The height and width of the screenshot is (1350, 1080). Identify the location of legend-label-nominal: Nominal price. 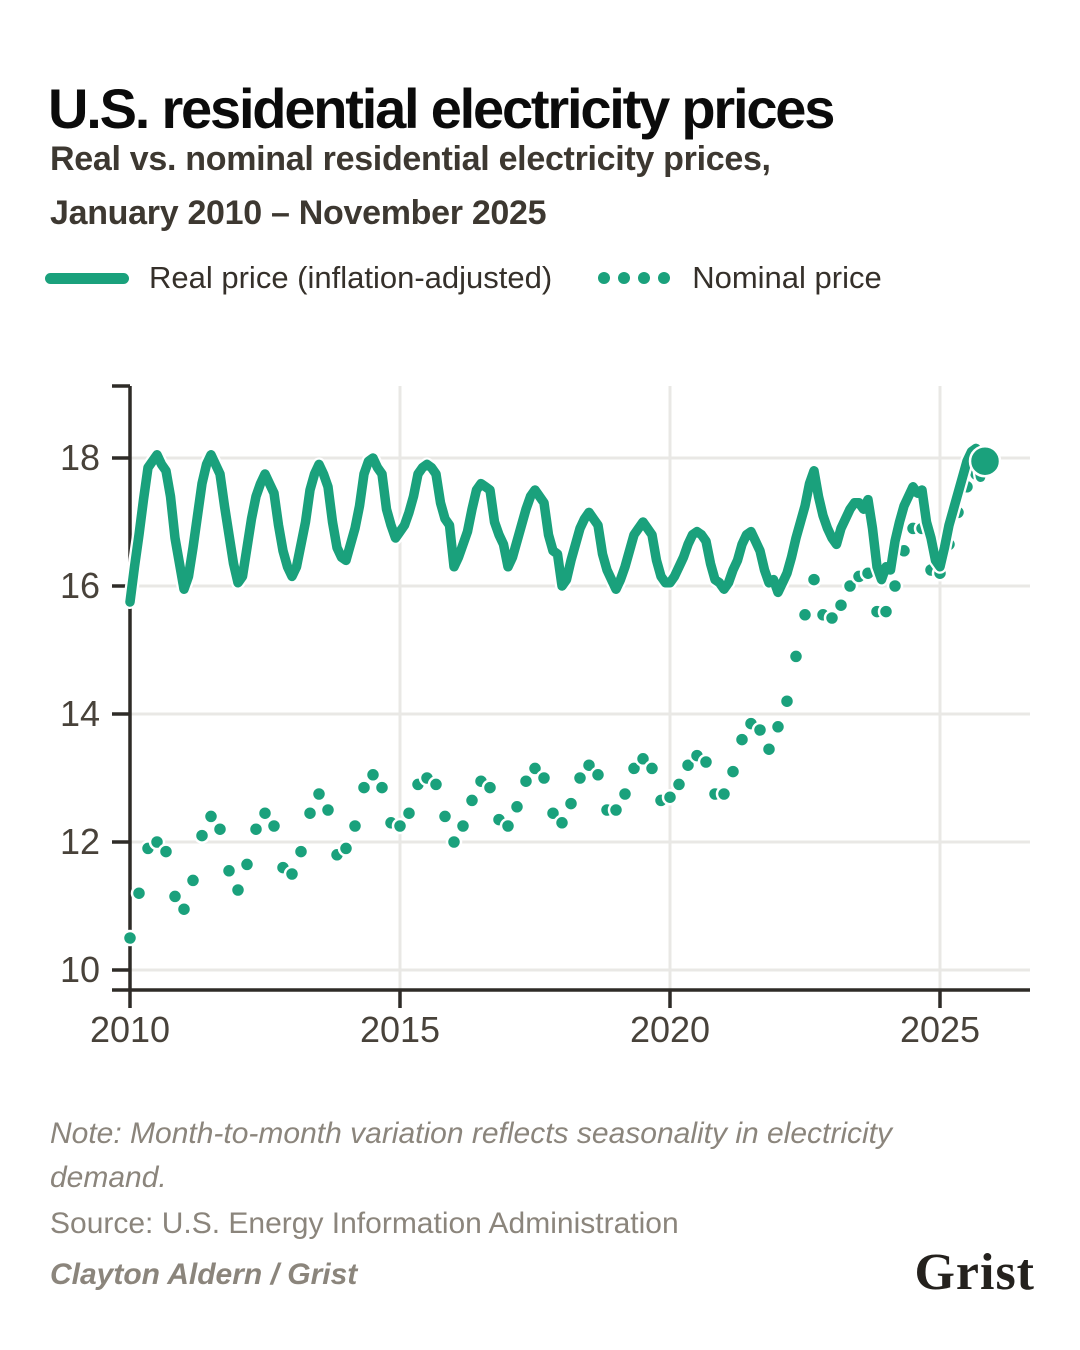
(787, 277).